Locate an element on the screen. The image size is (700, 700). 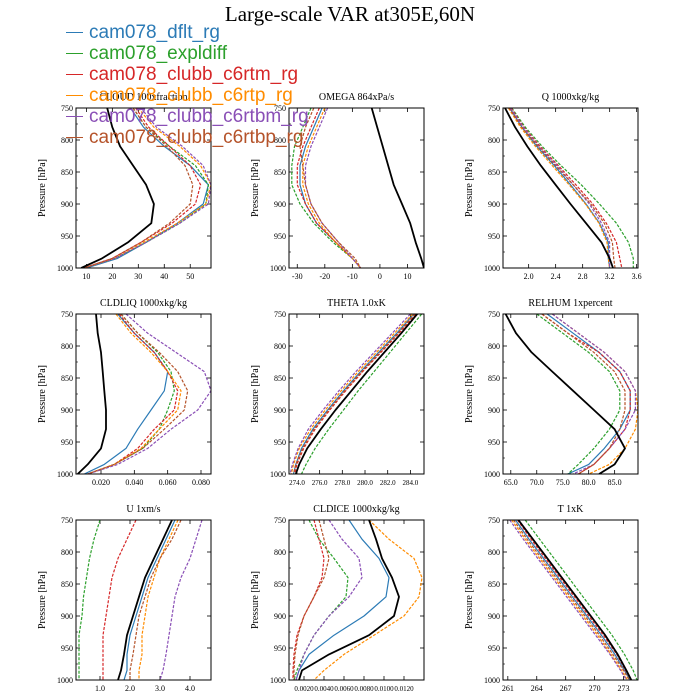
x-tick-label: 3.0 is located at coordinates (160, 688).